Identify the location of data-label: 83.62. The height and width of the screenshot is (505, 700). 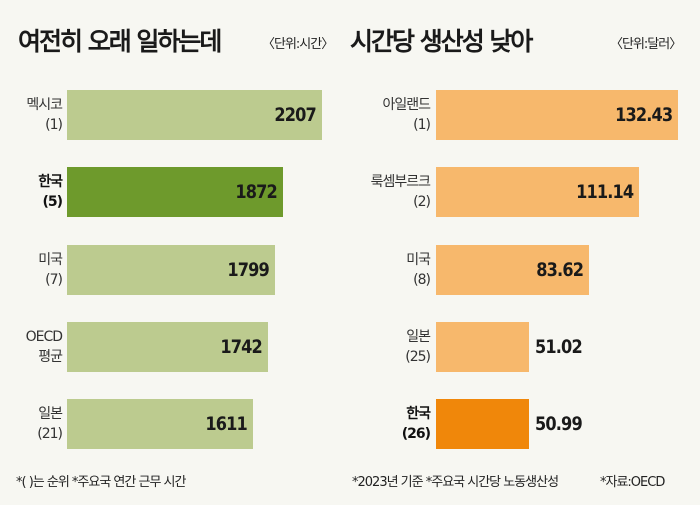
(559, 269).